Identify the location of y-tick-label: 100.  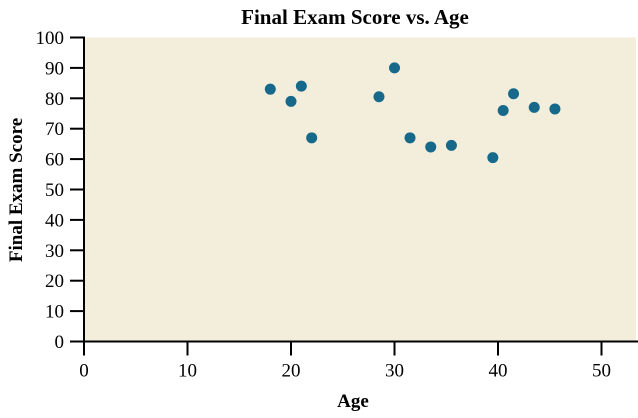
(50, 38).